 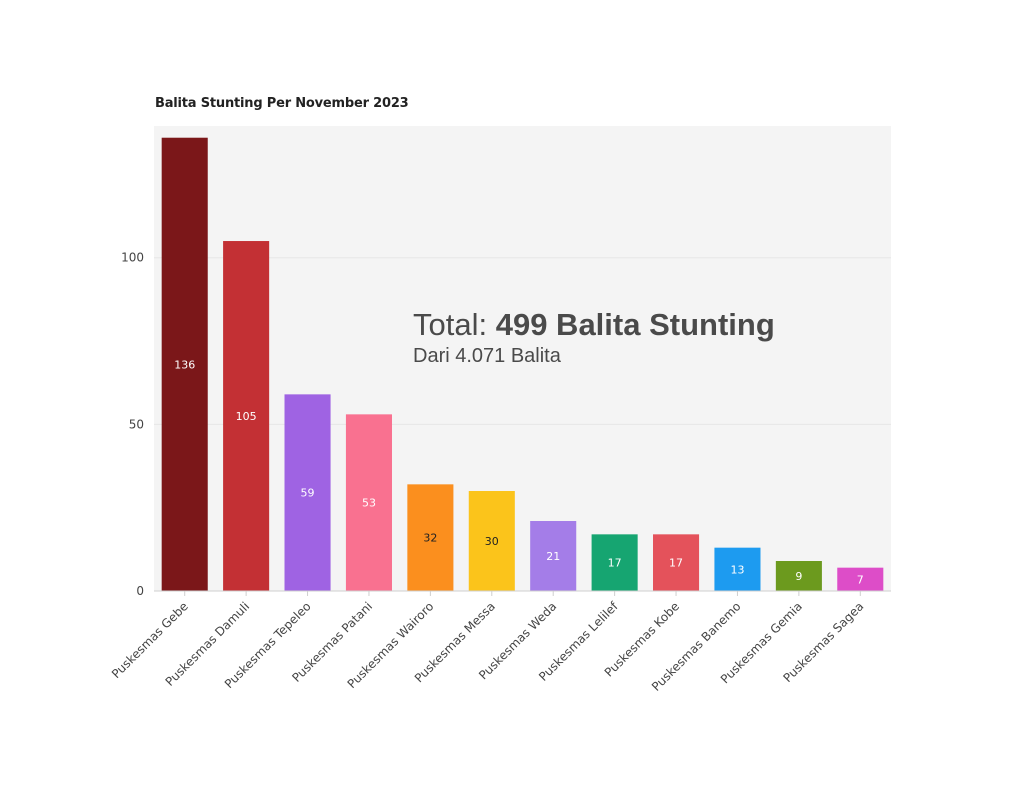 What do you see at coordinates (136, 424) in the screenshot?
I see `y-tick-label: 50` at bounding box center [136, 424].